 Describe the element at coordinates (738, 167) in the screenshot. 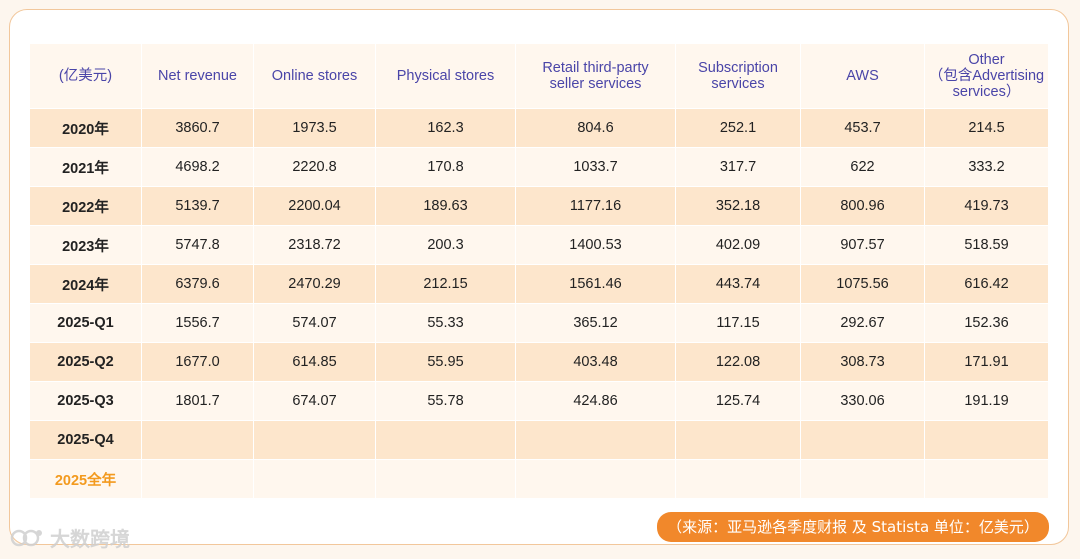

I see `table-cell: 317.7` at that location.